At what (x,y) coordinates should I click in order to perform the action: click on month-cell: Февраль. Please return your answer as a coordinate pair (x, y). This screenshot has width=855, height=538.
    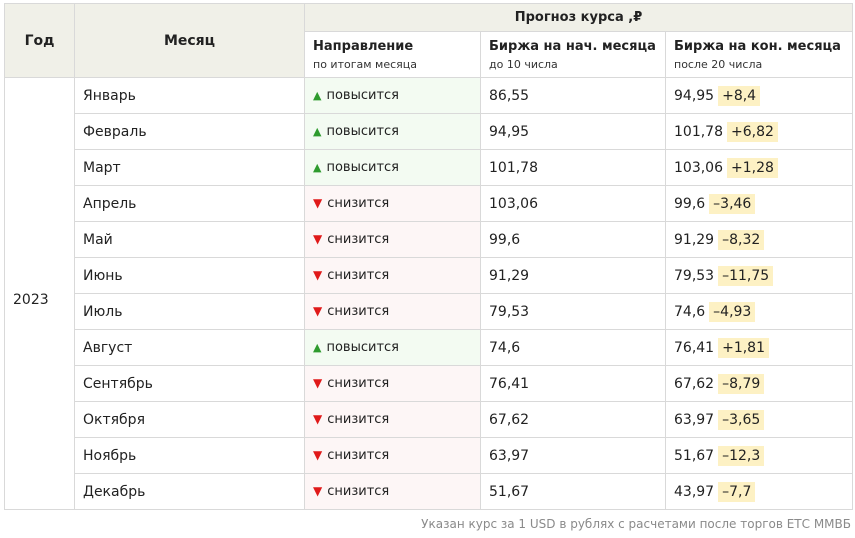
    Looking at the image, I should click on (189, 131).